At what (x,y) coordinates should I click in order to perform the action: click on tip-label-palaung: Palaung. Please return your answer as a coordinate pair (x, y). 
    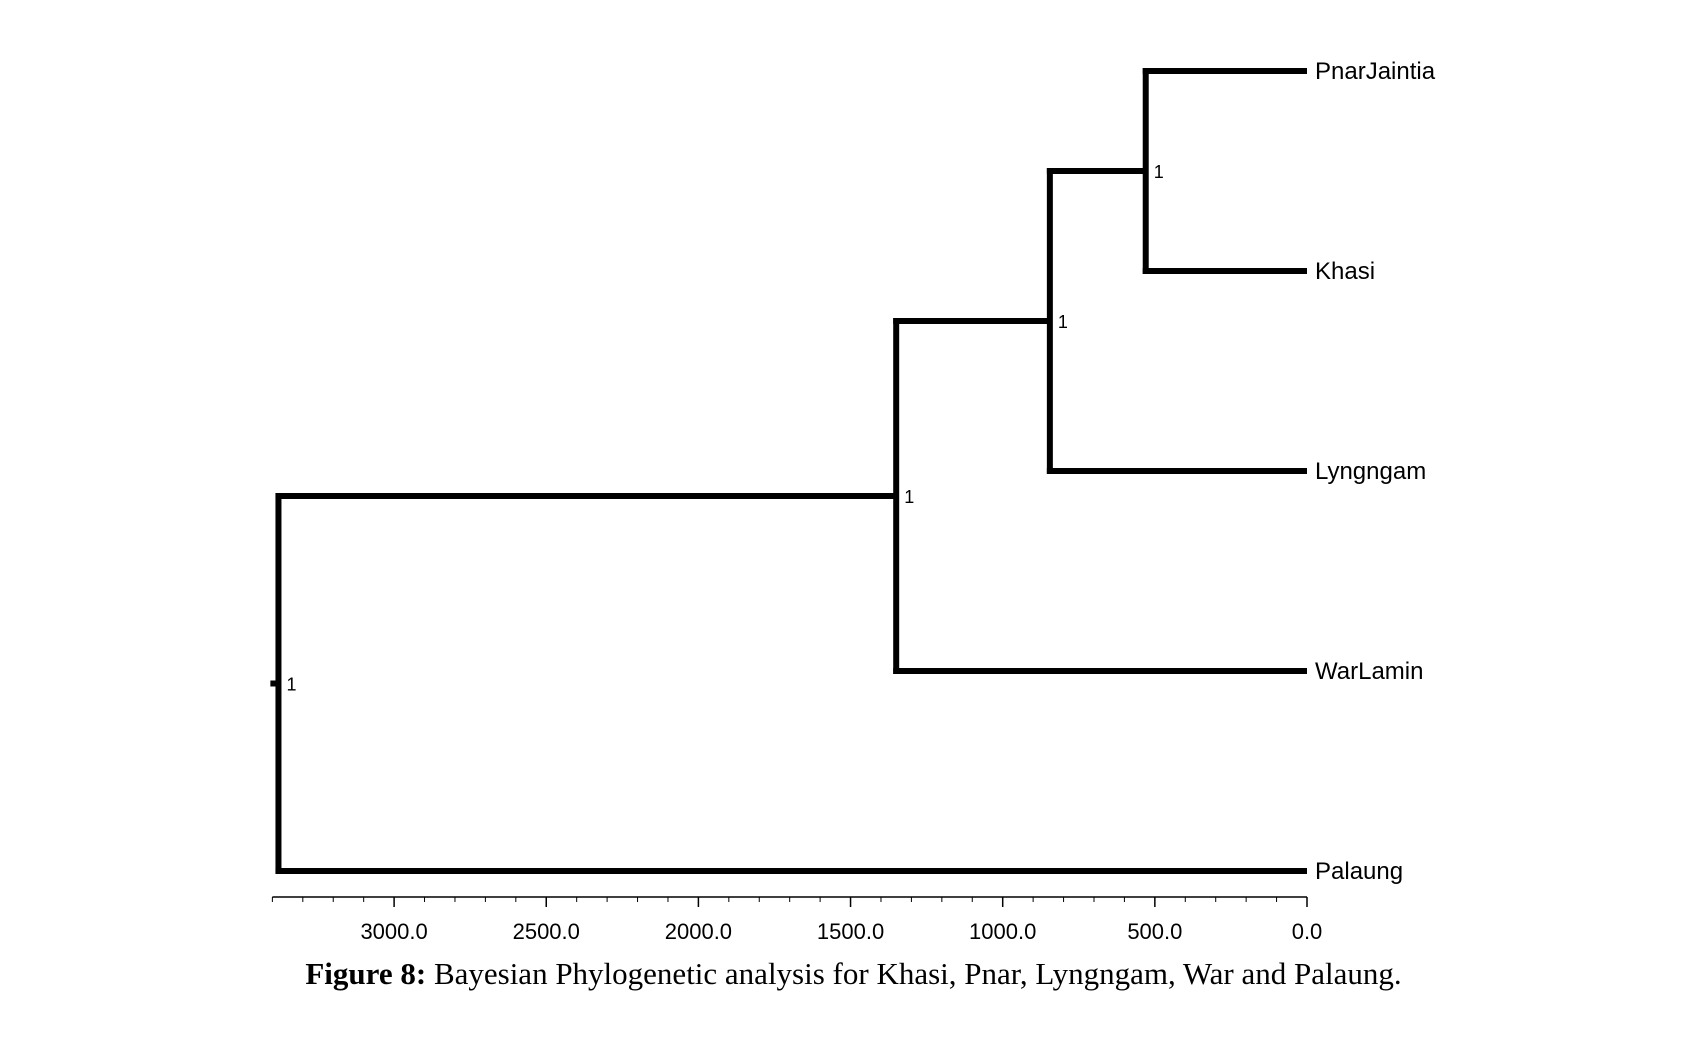
    Looking at the image, I should click on (1359, 871).